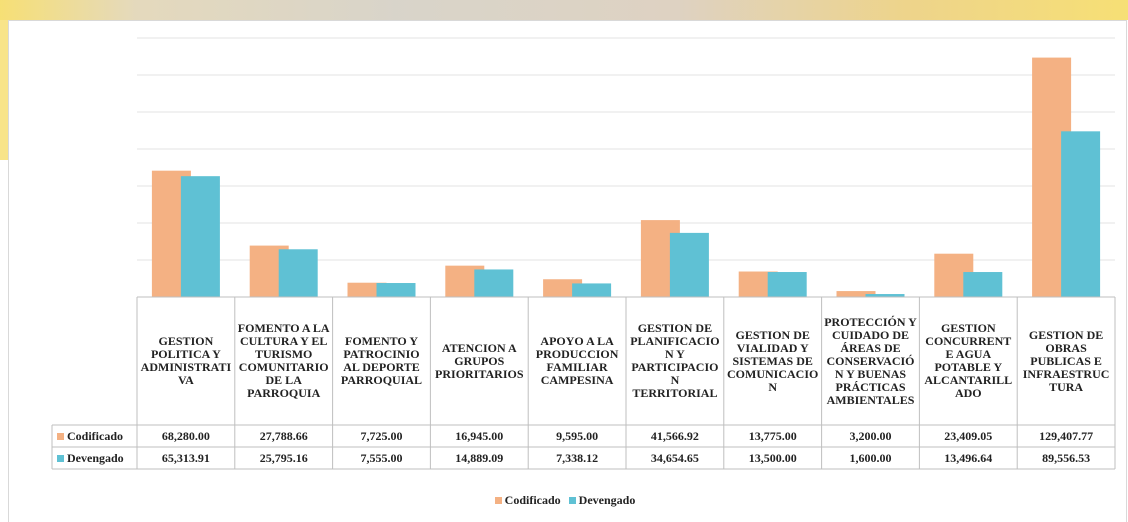 This screenshot has height=522, width=1128. Describe the element at coordinates (479, 457) in the screenshot. I see `value-label: 14,889.09` at that location.